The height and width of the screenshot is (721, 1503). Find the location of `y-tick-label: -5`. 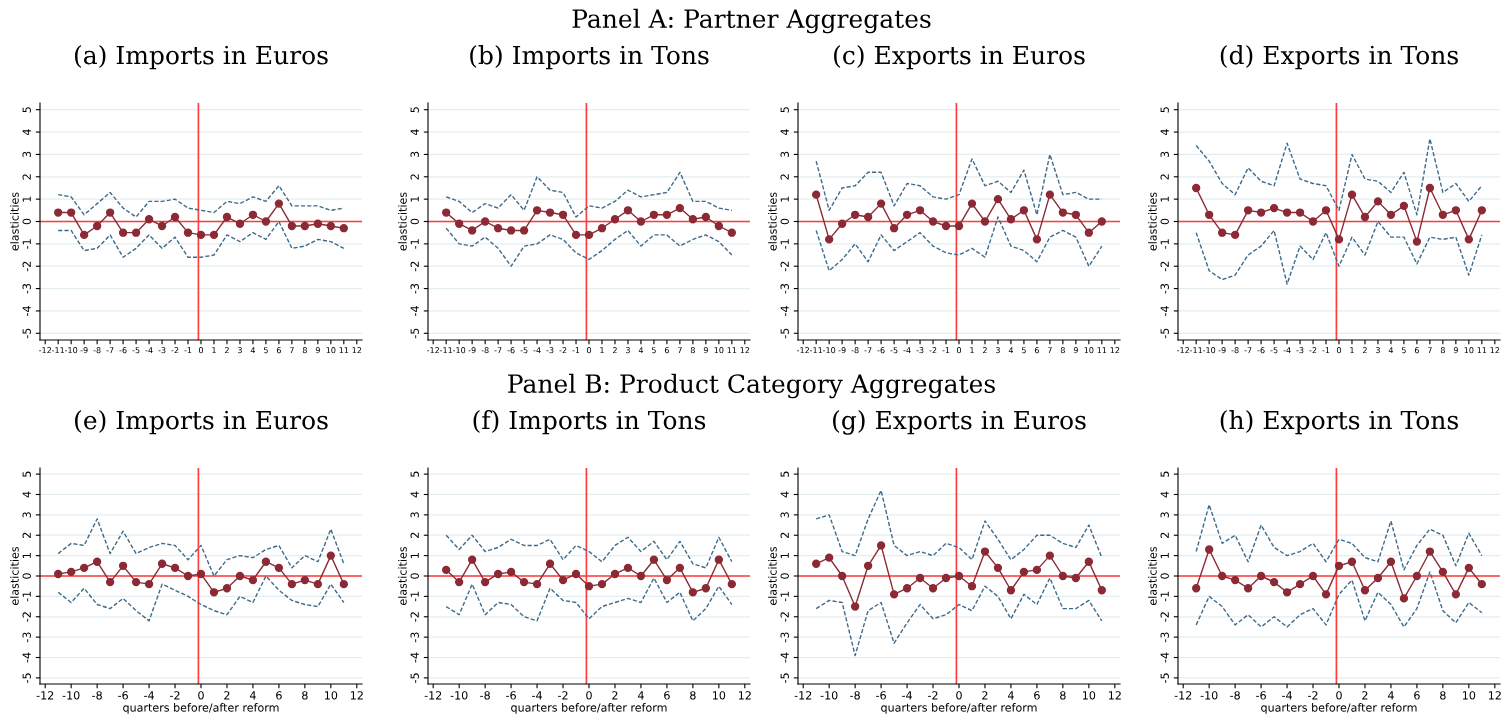

y-tick-label: -5 is located at coordinates (1164, 333).